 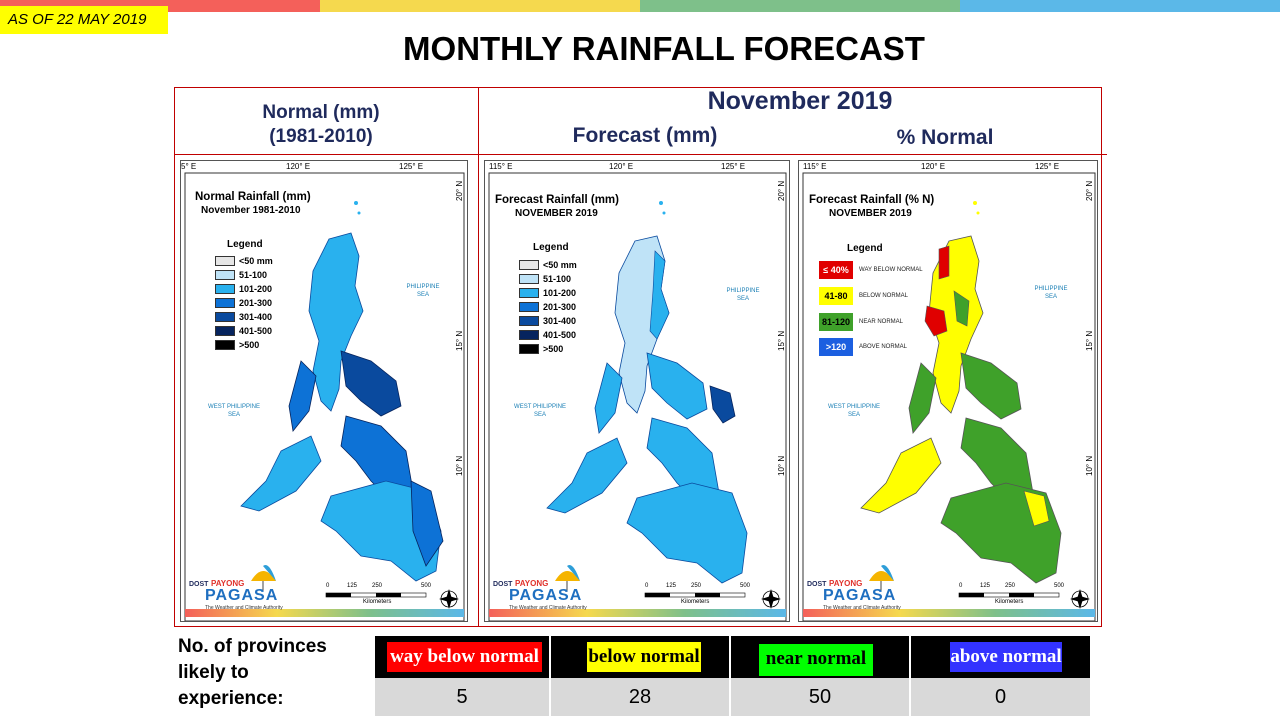 I want to click on legend-label: 301-400, so click(x=560, y=321).